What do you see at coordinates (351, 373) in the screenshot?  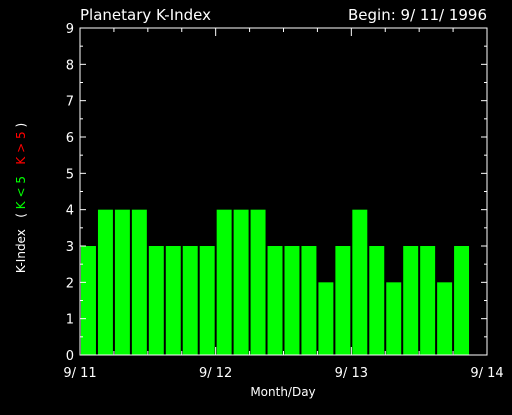 I see `x-tick-label-2: 9/ 13` at bounding box center [351, 373].